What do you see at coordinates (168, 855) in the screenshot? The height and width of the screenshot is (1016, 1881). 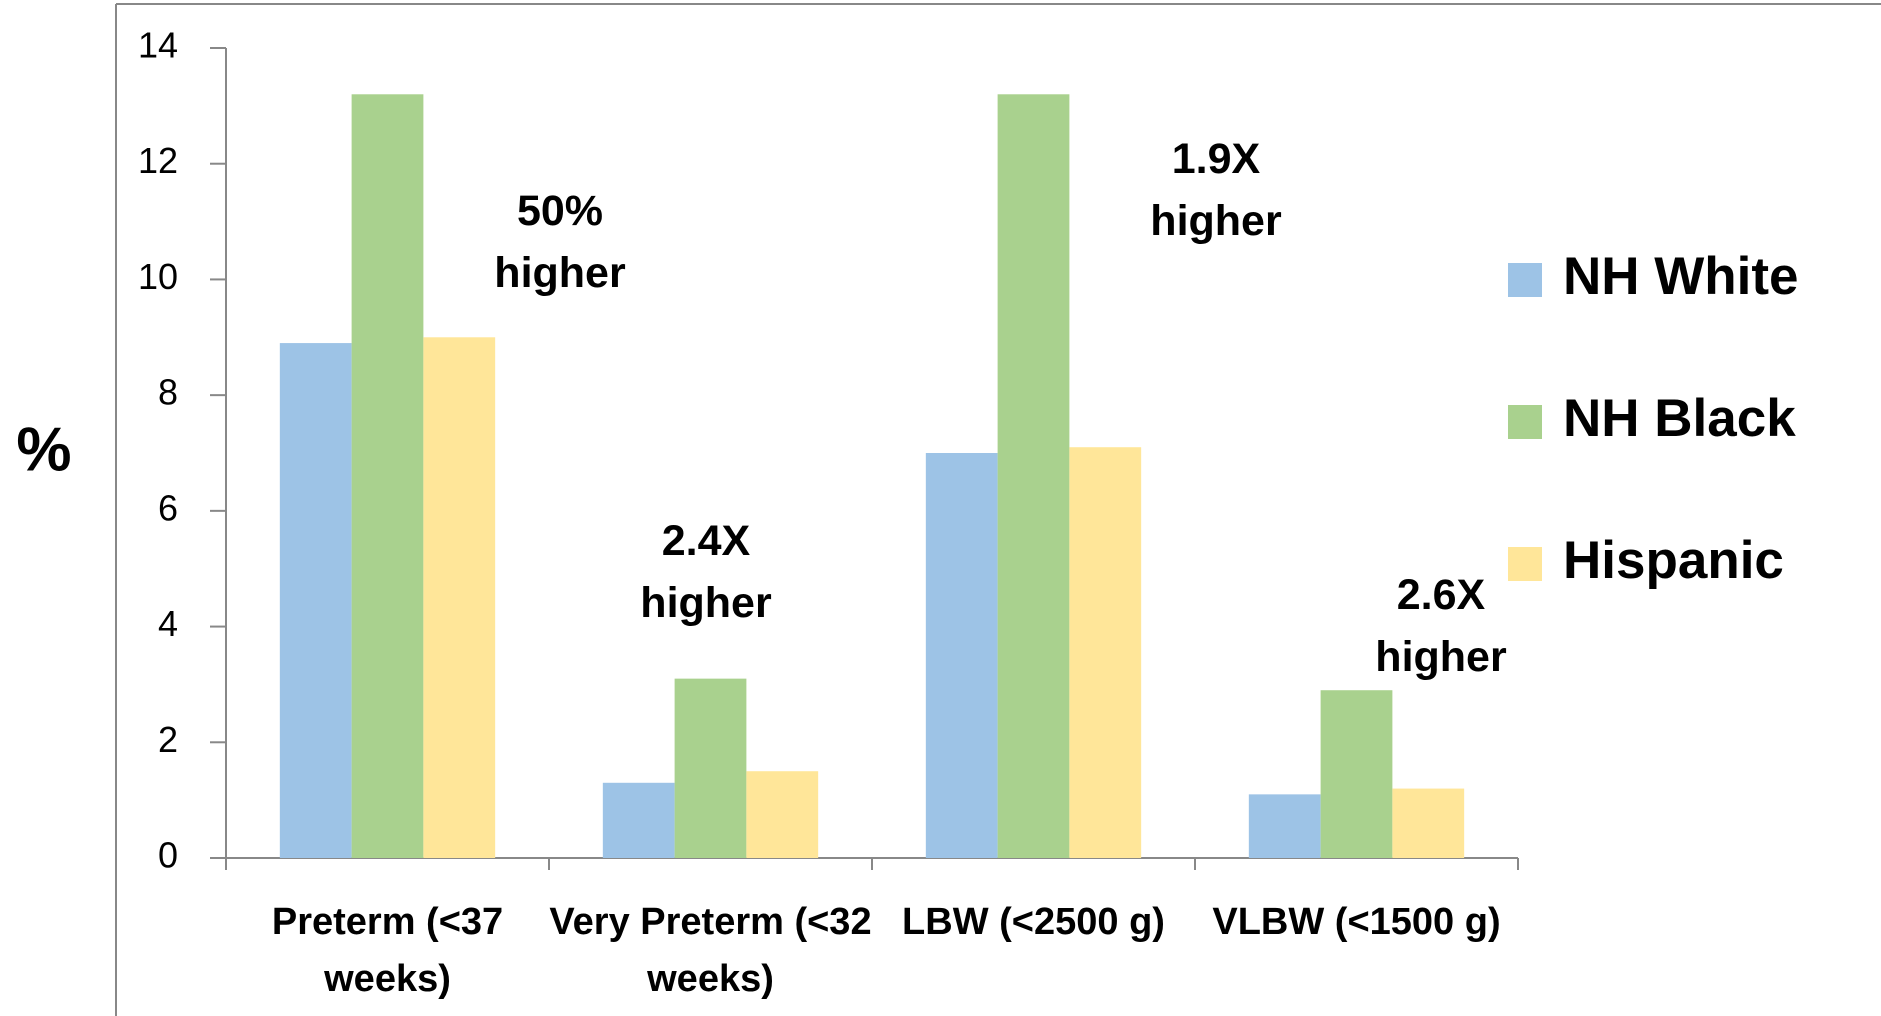 I see `y-tick-label: 0` at bounding box center [168, 855].